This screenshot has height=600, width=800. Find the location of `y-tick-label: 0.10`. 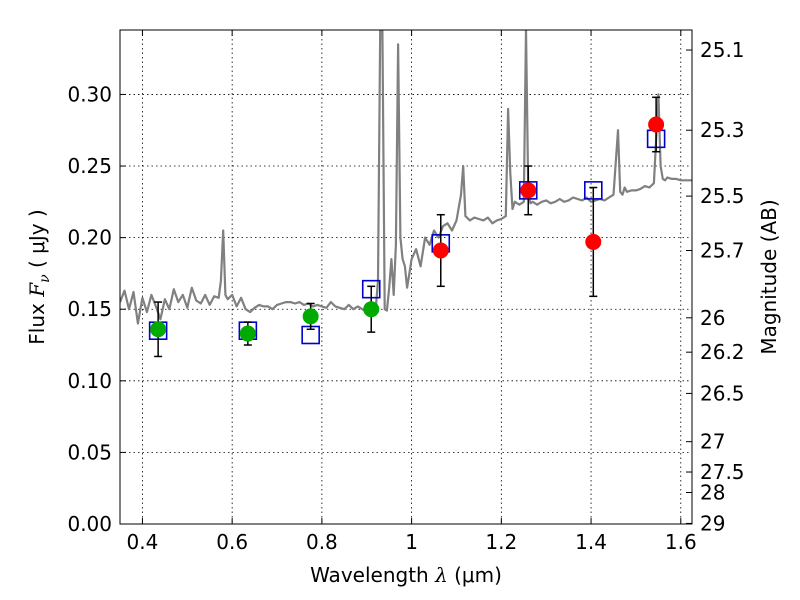

y-tick-label: 0.10 is located at coordinates (89, 381).